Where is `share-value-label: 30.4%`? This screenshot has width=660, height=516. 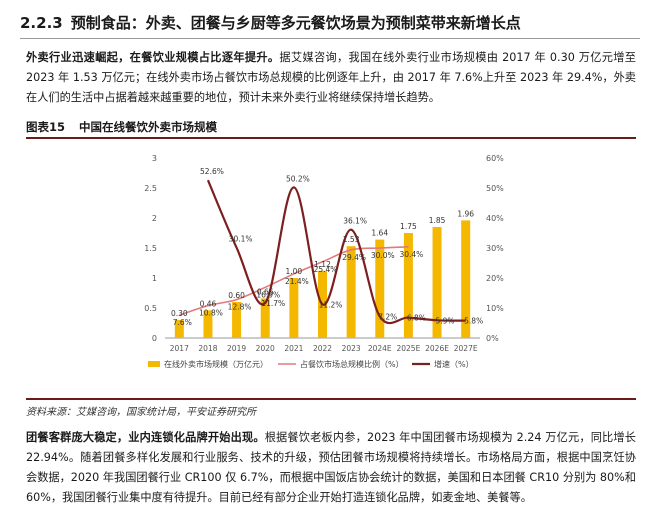 share-value-label: 30.4% is located at coordinates (411, 254).